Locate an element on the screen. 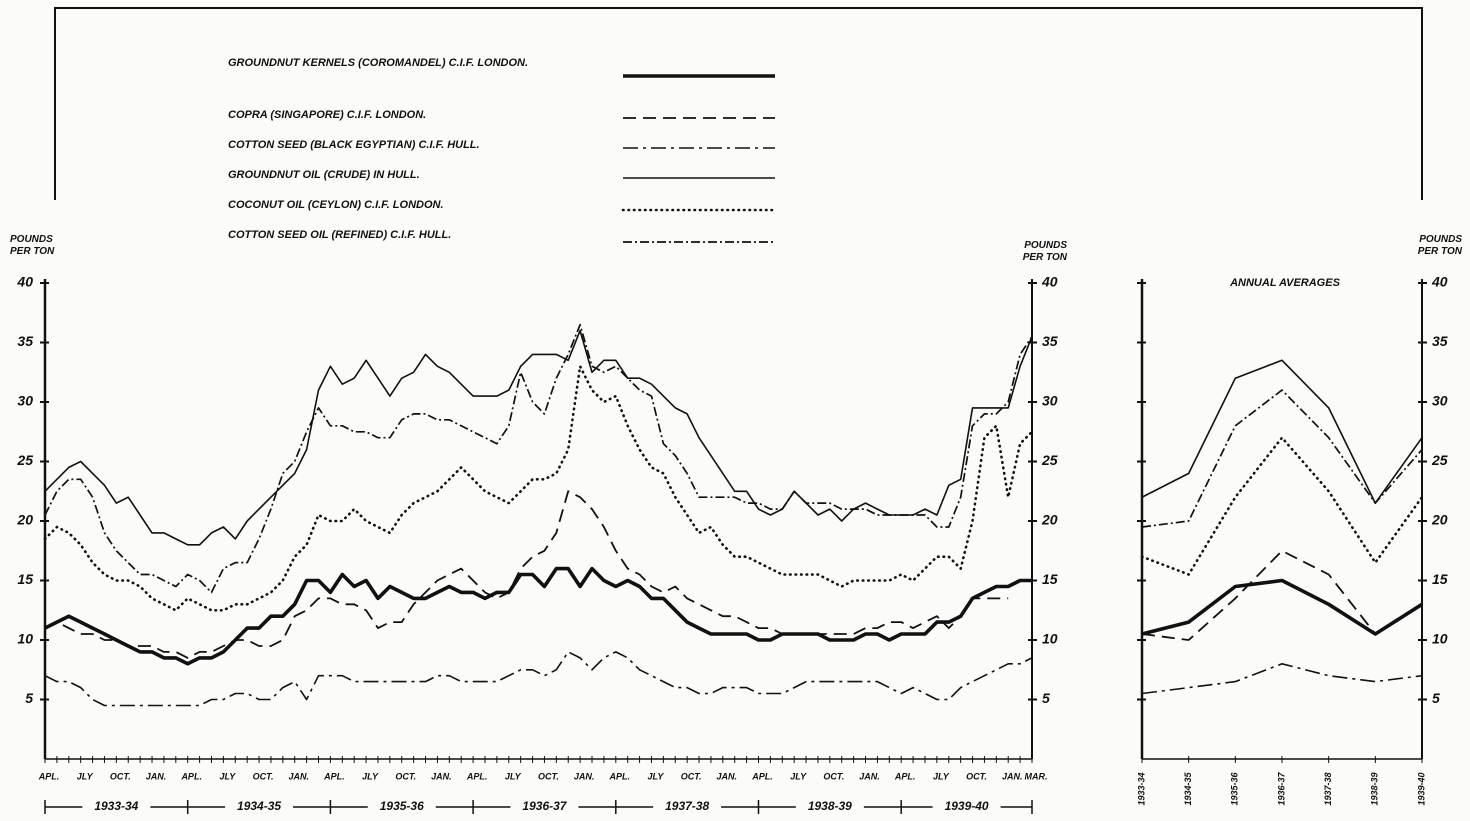  x-tick-label: 1936-37 is located at coordinates (1281, 788).